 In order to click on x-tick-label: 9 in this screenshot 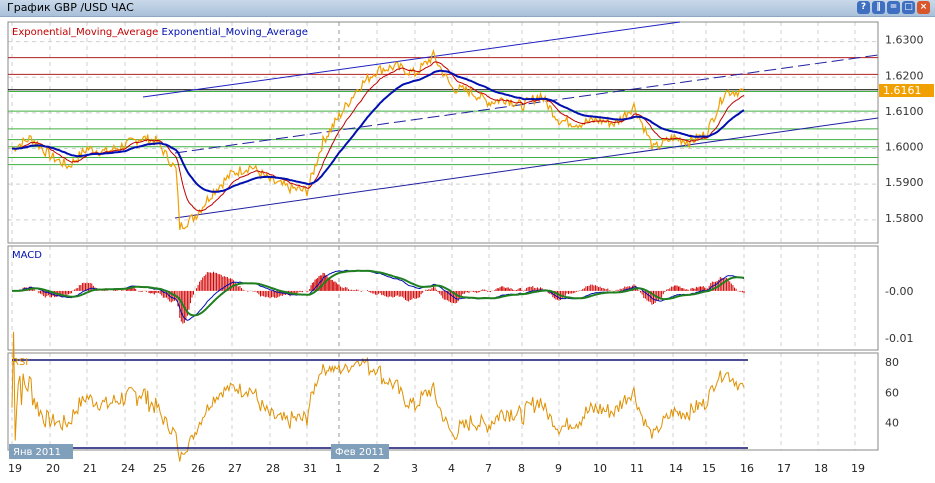, I will do `click(558, 468)`.